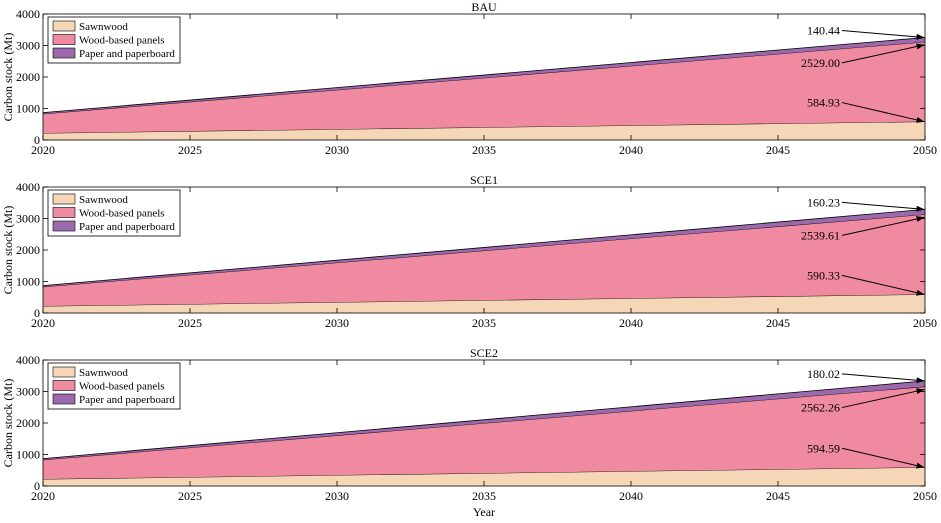 The width and height of the screenshot is (941, 523). What do you see at coordinates (823, 103) in the screenshot?
I see `annotation-label: 584.93` at bounding box center [823, 103].